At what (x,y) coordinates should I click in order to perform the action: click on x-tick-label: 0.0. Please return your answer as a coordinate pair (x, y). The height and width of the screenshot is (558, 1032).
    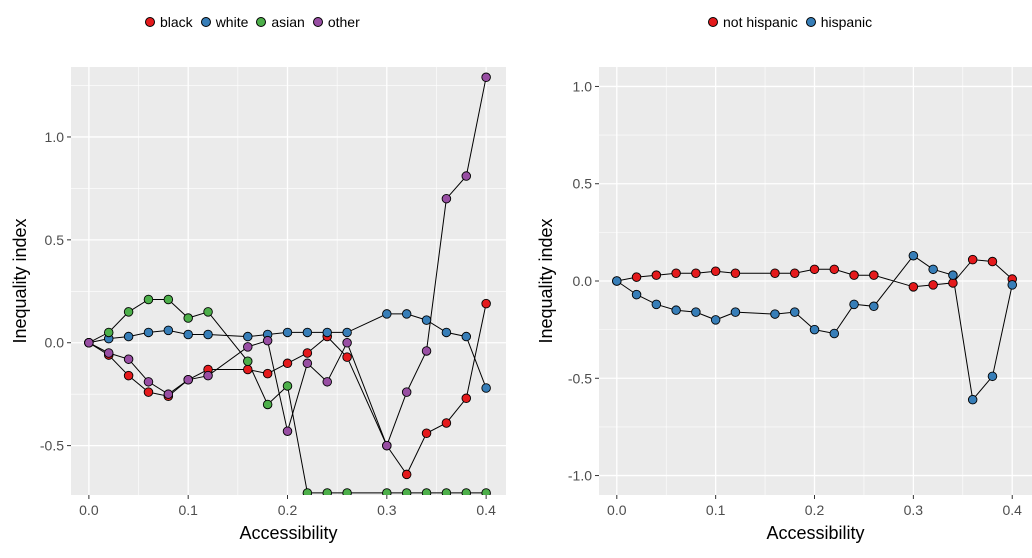
    Looking at the image, I should click on (89, 510).